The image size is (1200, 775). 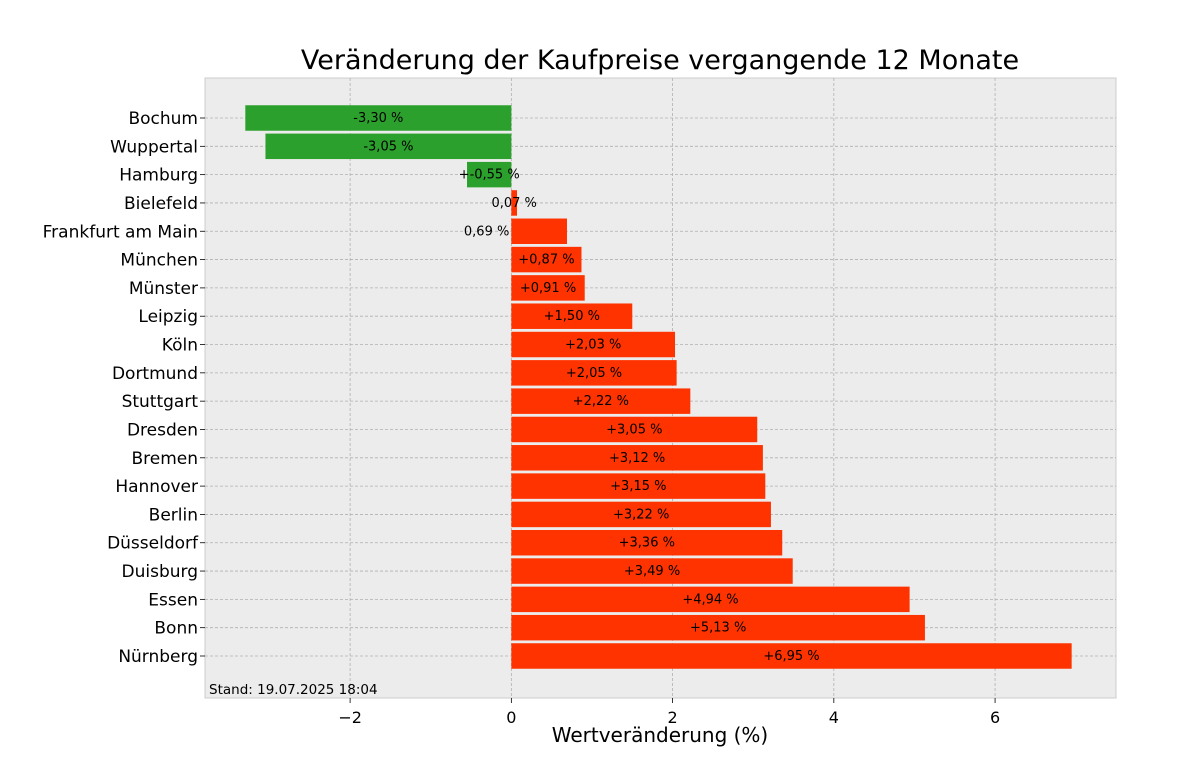 I want to click on category-label: Wuppertal, so click(x=154, y=147).